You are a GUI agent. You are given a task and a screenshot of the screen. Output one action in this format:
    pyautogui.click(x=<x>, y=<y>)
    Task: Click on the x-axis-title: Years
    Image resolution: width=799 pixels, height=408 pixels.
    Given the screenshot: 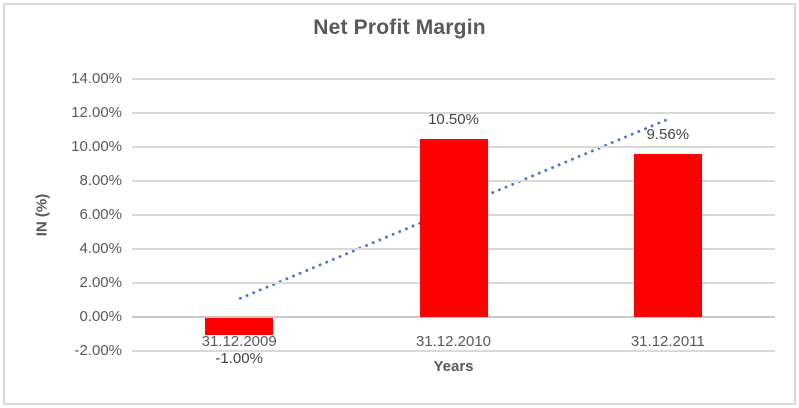 What is the action you would take?
    pyautogui.click(x=453, y=366)
    